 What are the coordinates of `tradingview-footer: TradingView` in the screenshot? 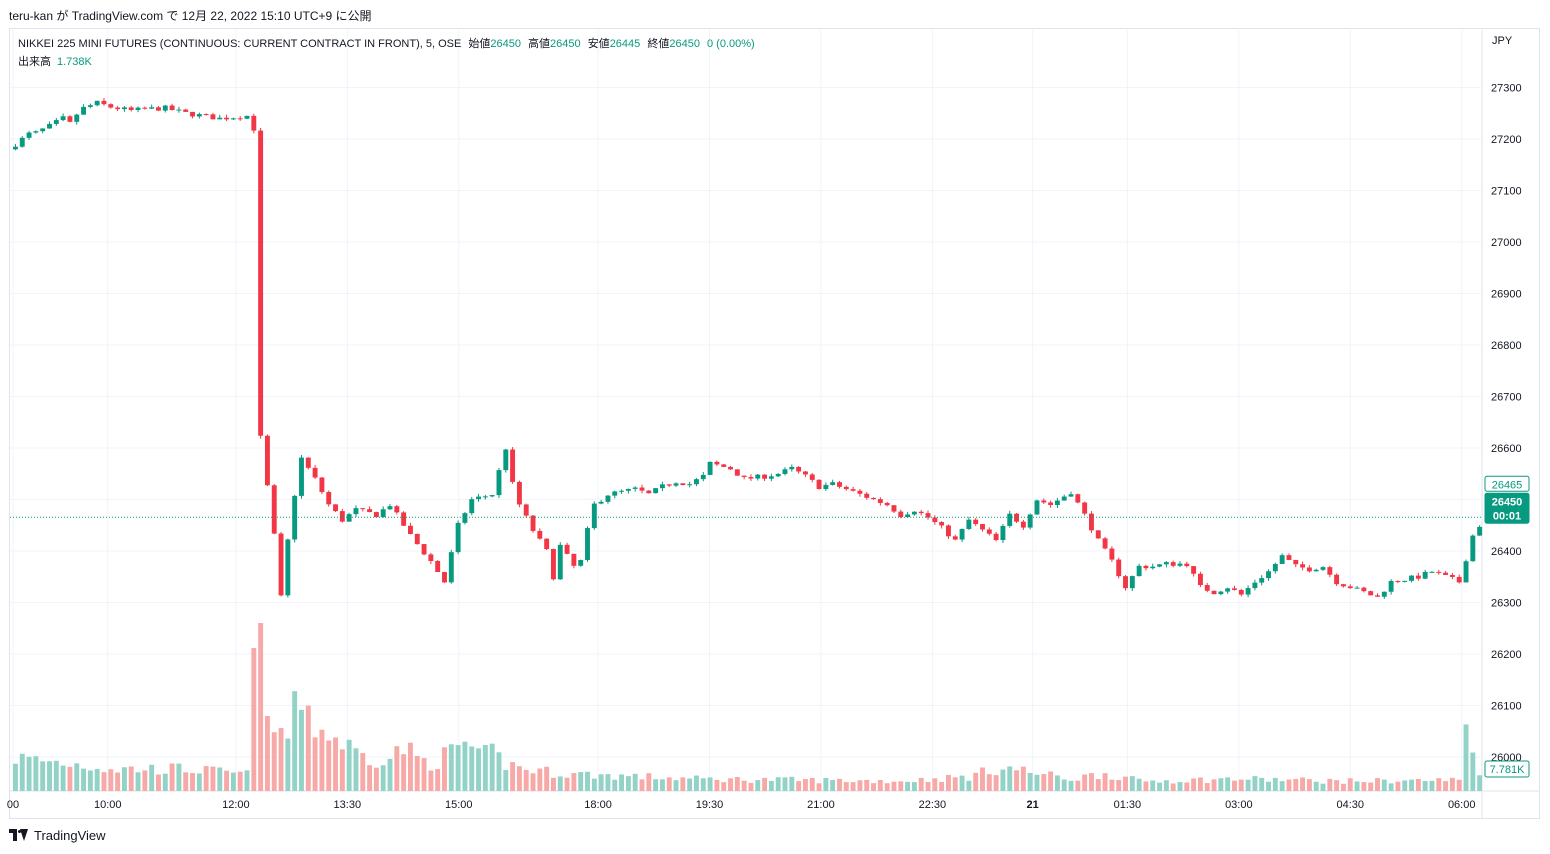 It's located at (57, 835).